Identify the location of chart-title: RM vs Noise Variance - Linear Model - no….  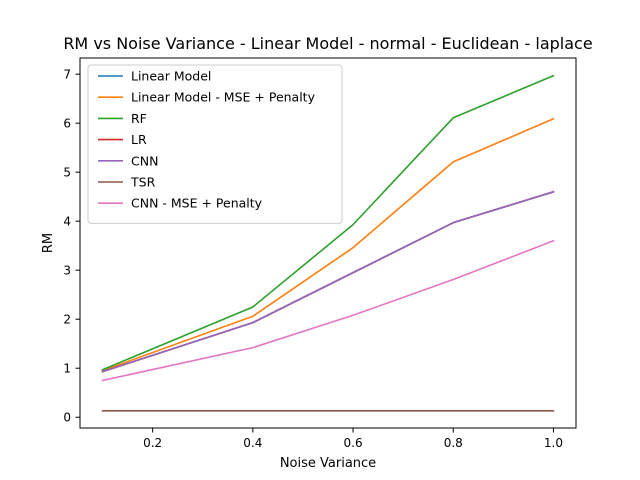
(327, 43).